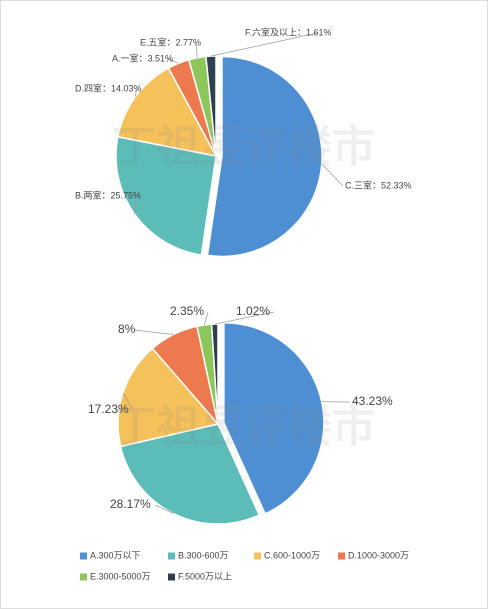 The width and height of the screenshot is (488, 609). What do you see at coordinates (108, 194) in the screenshot?
I see `data-label: B.两室：25.75%` at bounding box center [108, 194].